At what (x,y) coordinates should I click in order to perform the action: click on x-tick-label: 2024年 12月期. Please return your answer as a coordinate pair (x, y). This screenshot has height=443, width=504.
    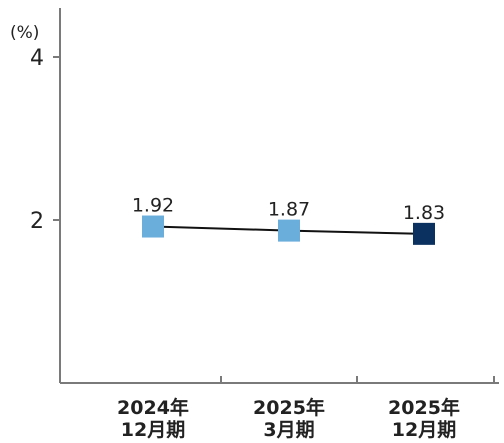
    Looking at the image, I should click on (153, 417).